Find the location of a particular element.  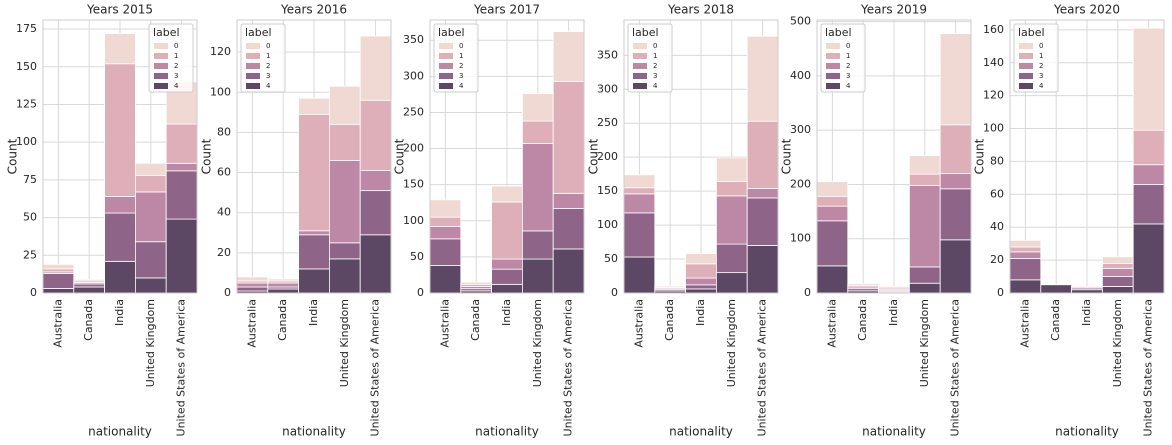

y-tick-label: 20 is located at coordinates (997, 259).